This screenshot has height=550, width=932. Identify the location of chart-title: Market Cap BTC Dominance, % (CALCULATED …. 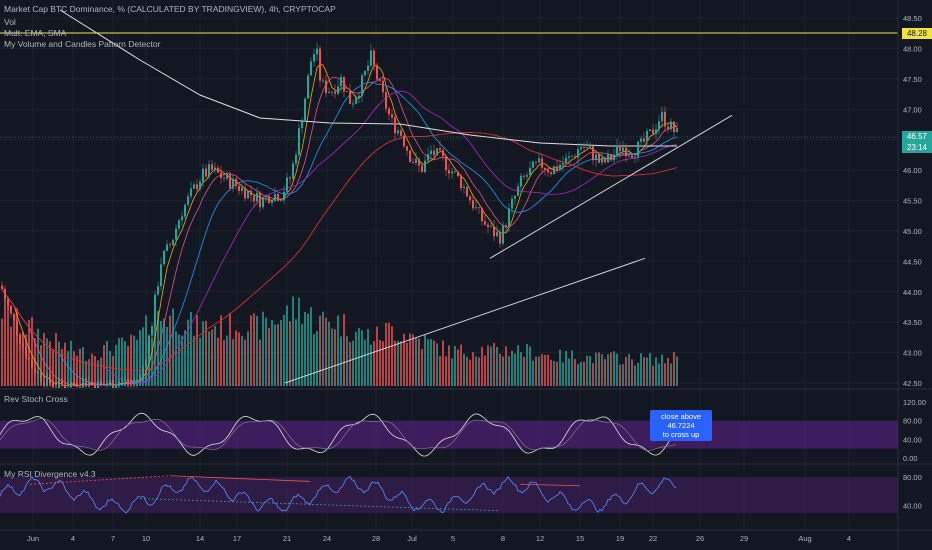
(170, 9).